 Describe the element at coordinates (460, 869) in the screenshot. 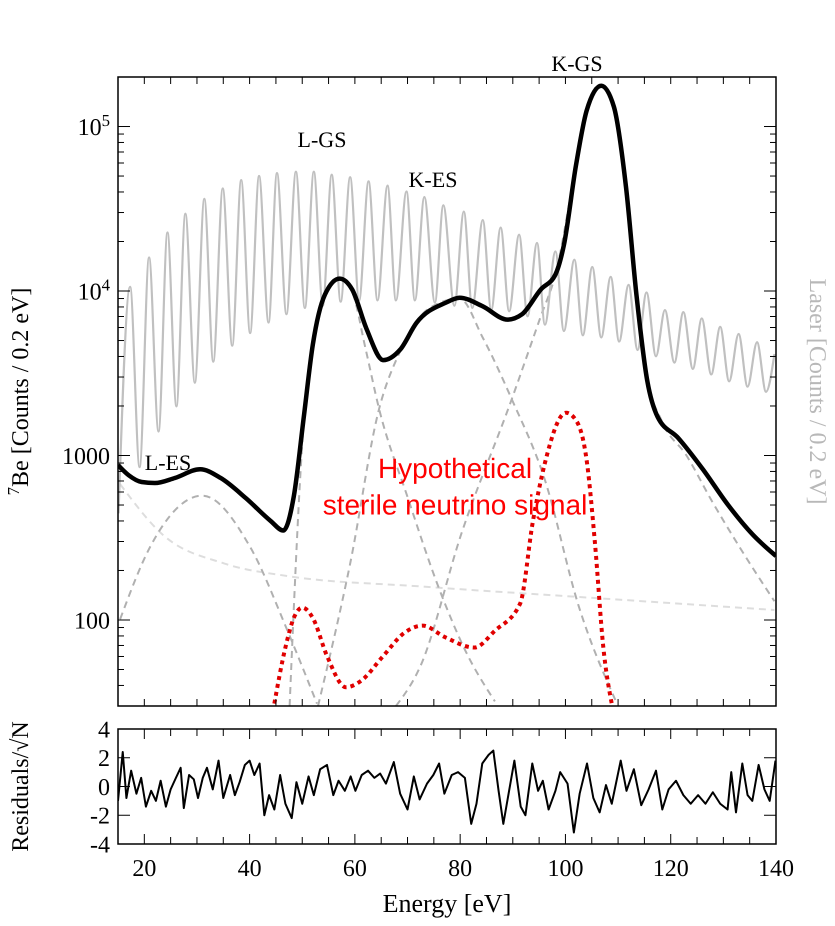

I see `x-tick-label: 80` at that location.